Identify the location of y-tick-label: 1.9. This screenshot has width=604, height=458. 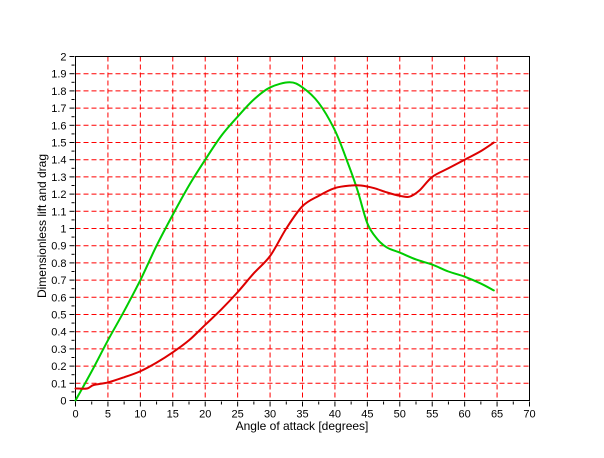
(58, 75).